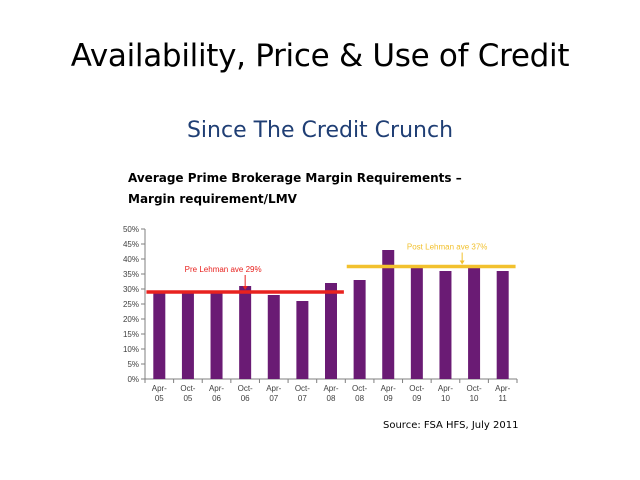 This screenshot has width=640, height=480. What do you see at coordinates (131, 349) in the screenshot?
I see `y-tick-label: 10%` at bounding box center [131, 349].